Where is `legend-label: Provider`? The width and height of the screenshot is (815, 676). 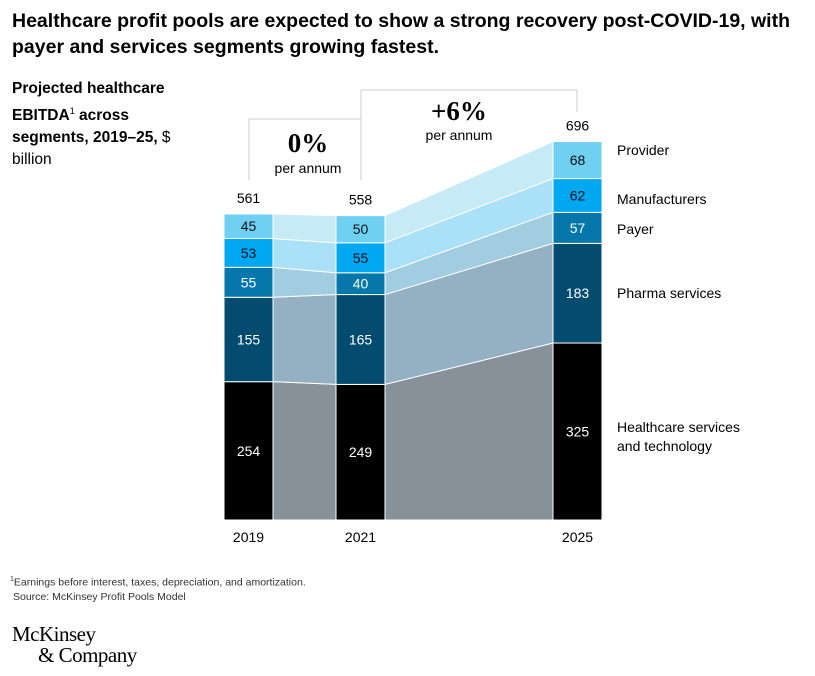
legend-label: Provider is located at coordinates (643, 150).